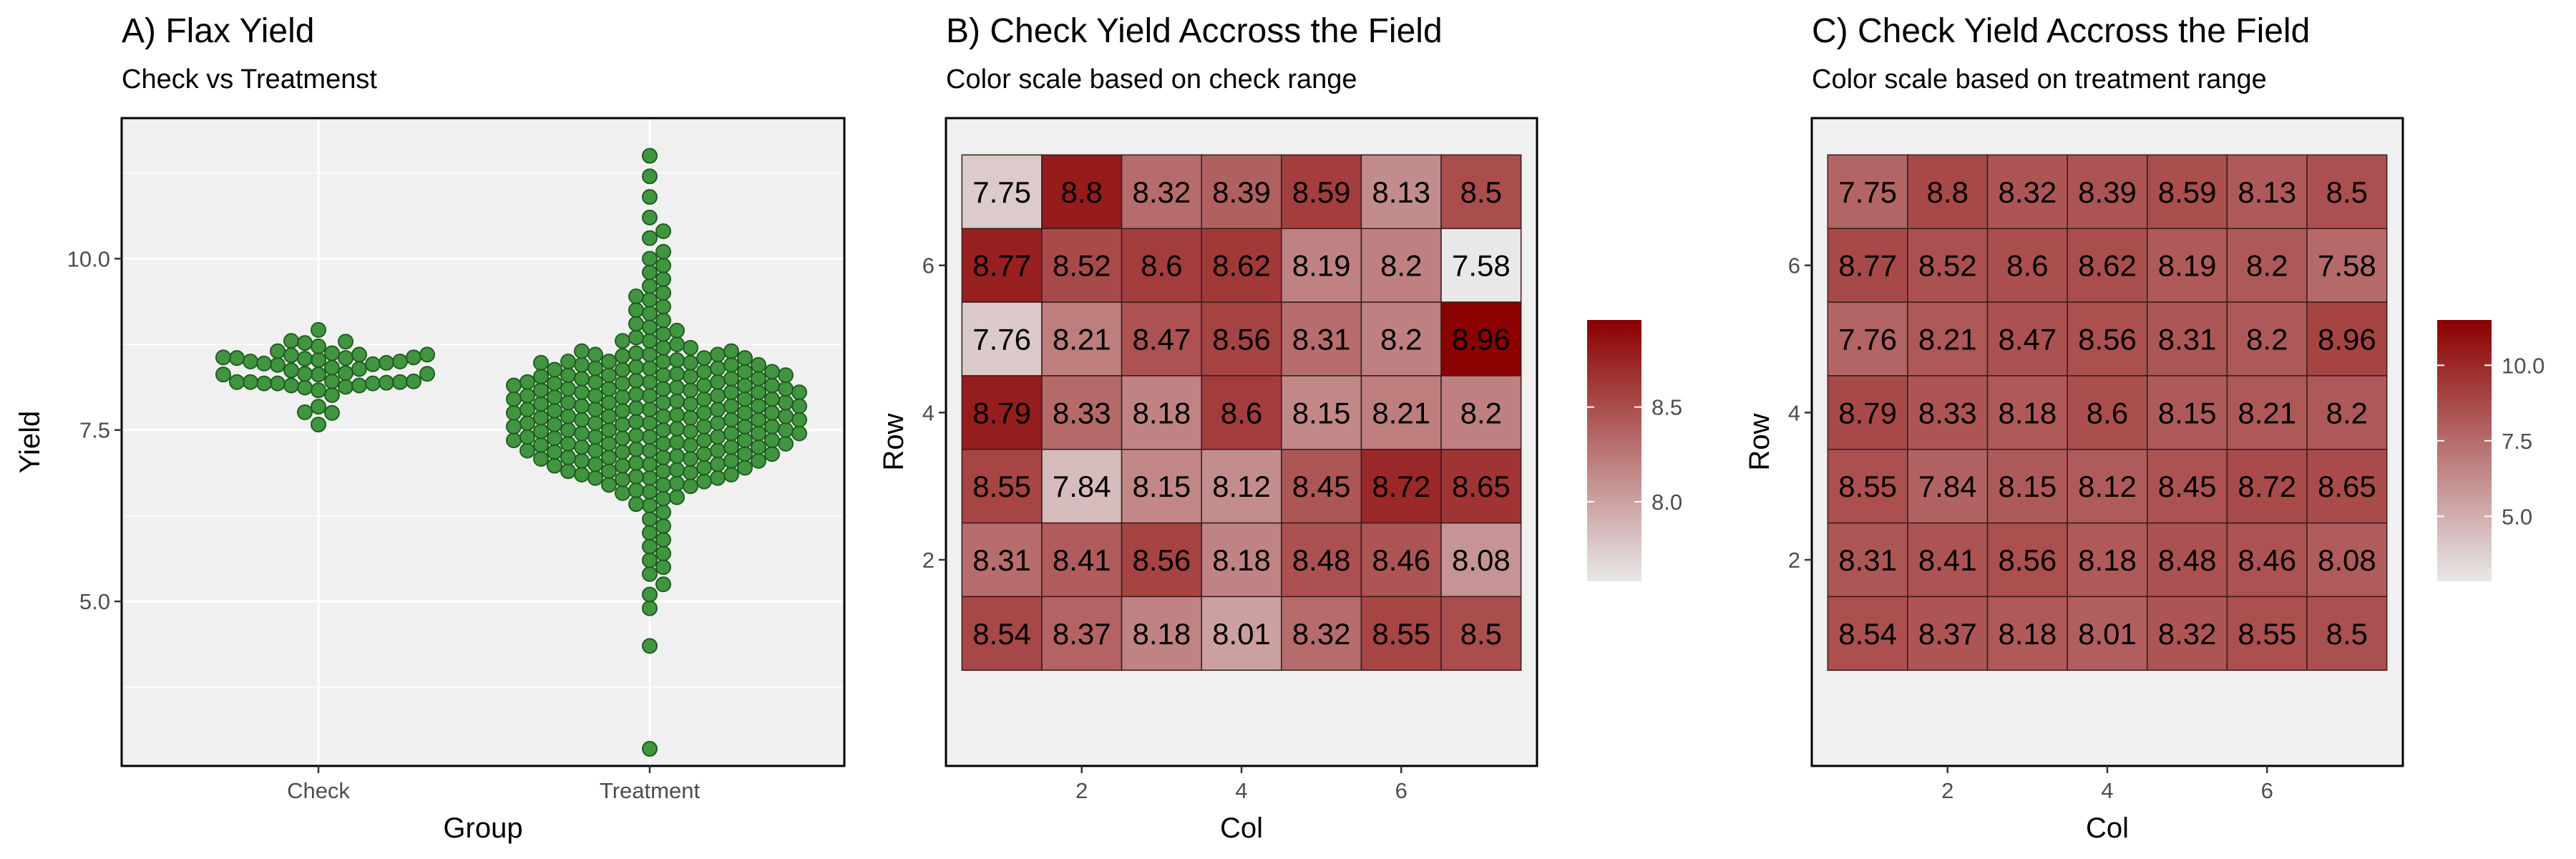 The height and width of the screenshot is (859, 2576). What do you see at coordinates (2267, 486) in the screenshot?
I see `tile-value-label: 8.72` at bounding box center [2267, 486].